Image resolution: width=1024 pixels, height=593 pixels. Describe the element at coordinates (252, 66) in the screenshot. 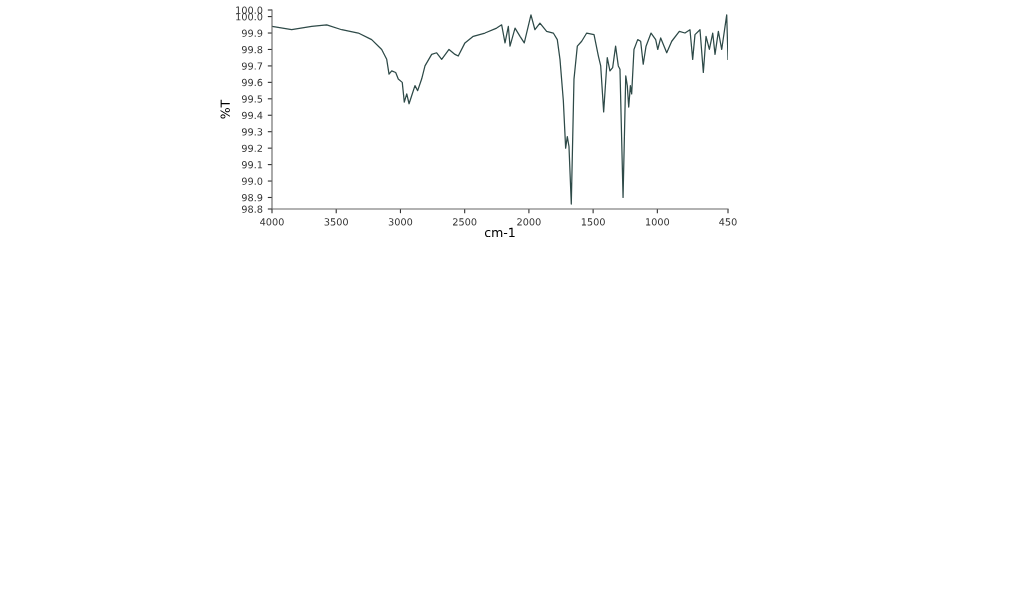

I see `y-tick-label: 99.7` at that location.